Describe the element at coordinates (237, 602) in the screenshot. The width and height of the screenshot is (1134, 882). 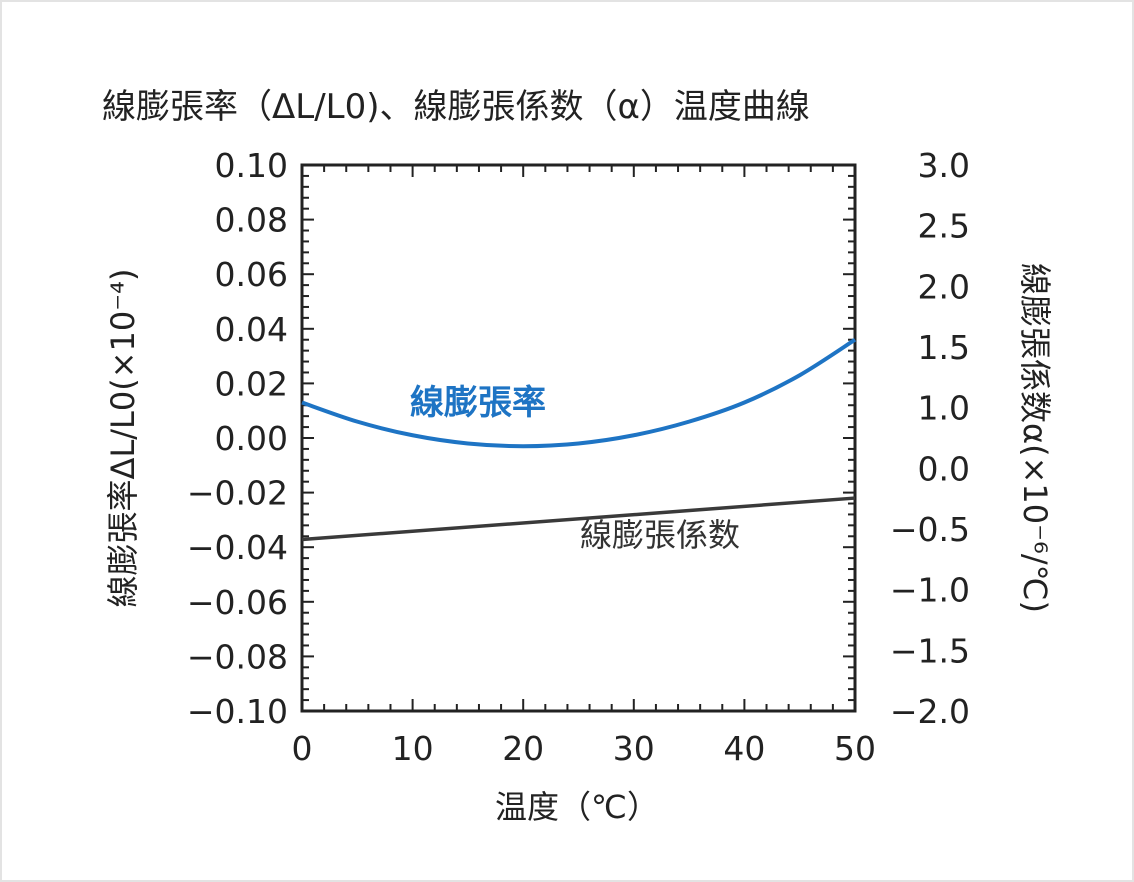
I see `left-tick-label: −0.06` at that location.